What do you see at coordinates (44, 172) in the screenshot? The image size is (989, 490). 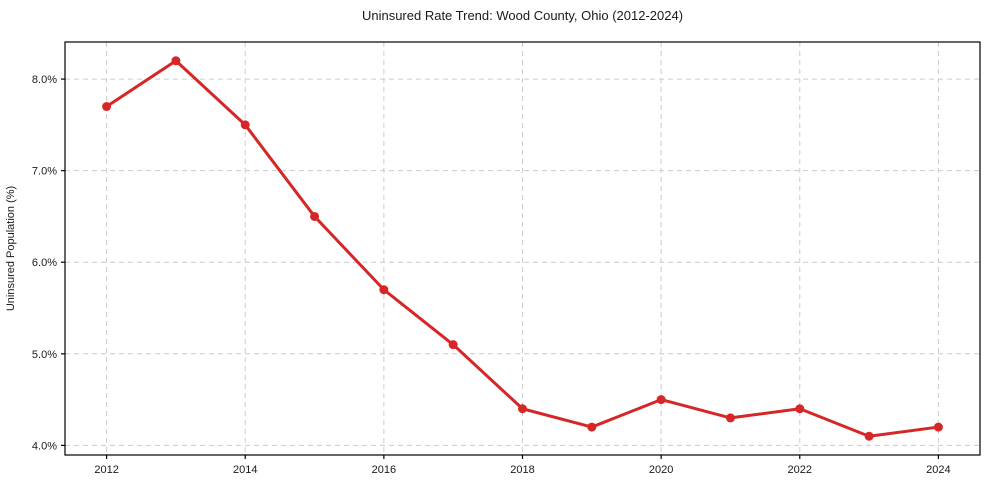 I see `y-tick-label: 7.0%` at bounding box center [44, 172].